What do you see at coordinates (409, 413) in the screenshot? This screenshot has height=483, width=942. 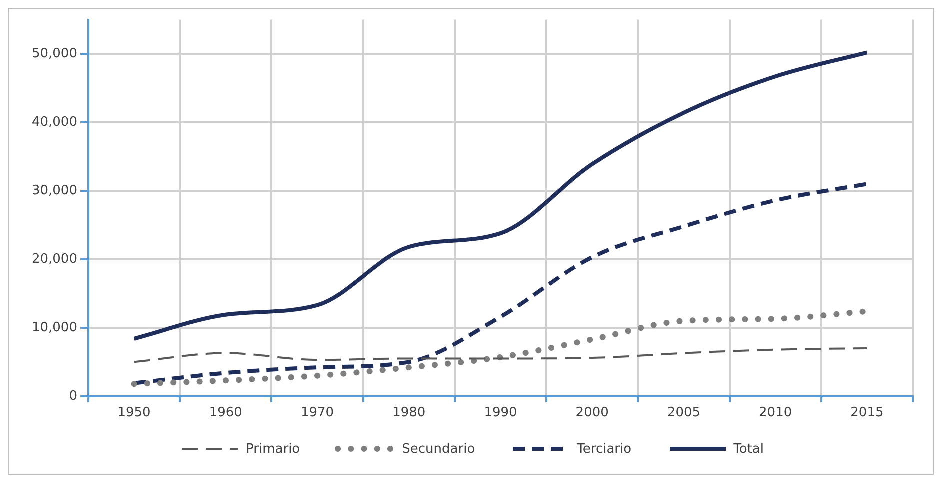 I see `x-tick-label: 1980` at bounding box center [409, 413].